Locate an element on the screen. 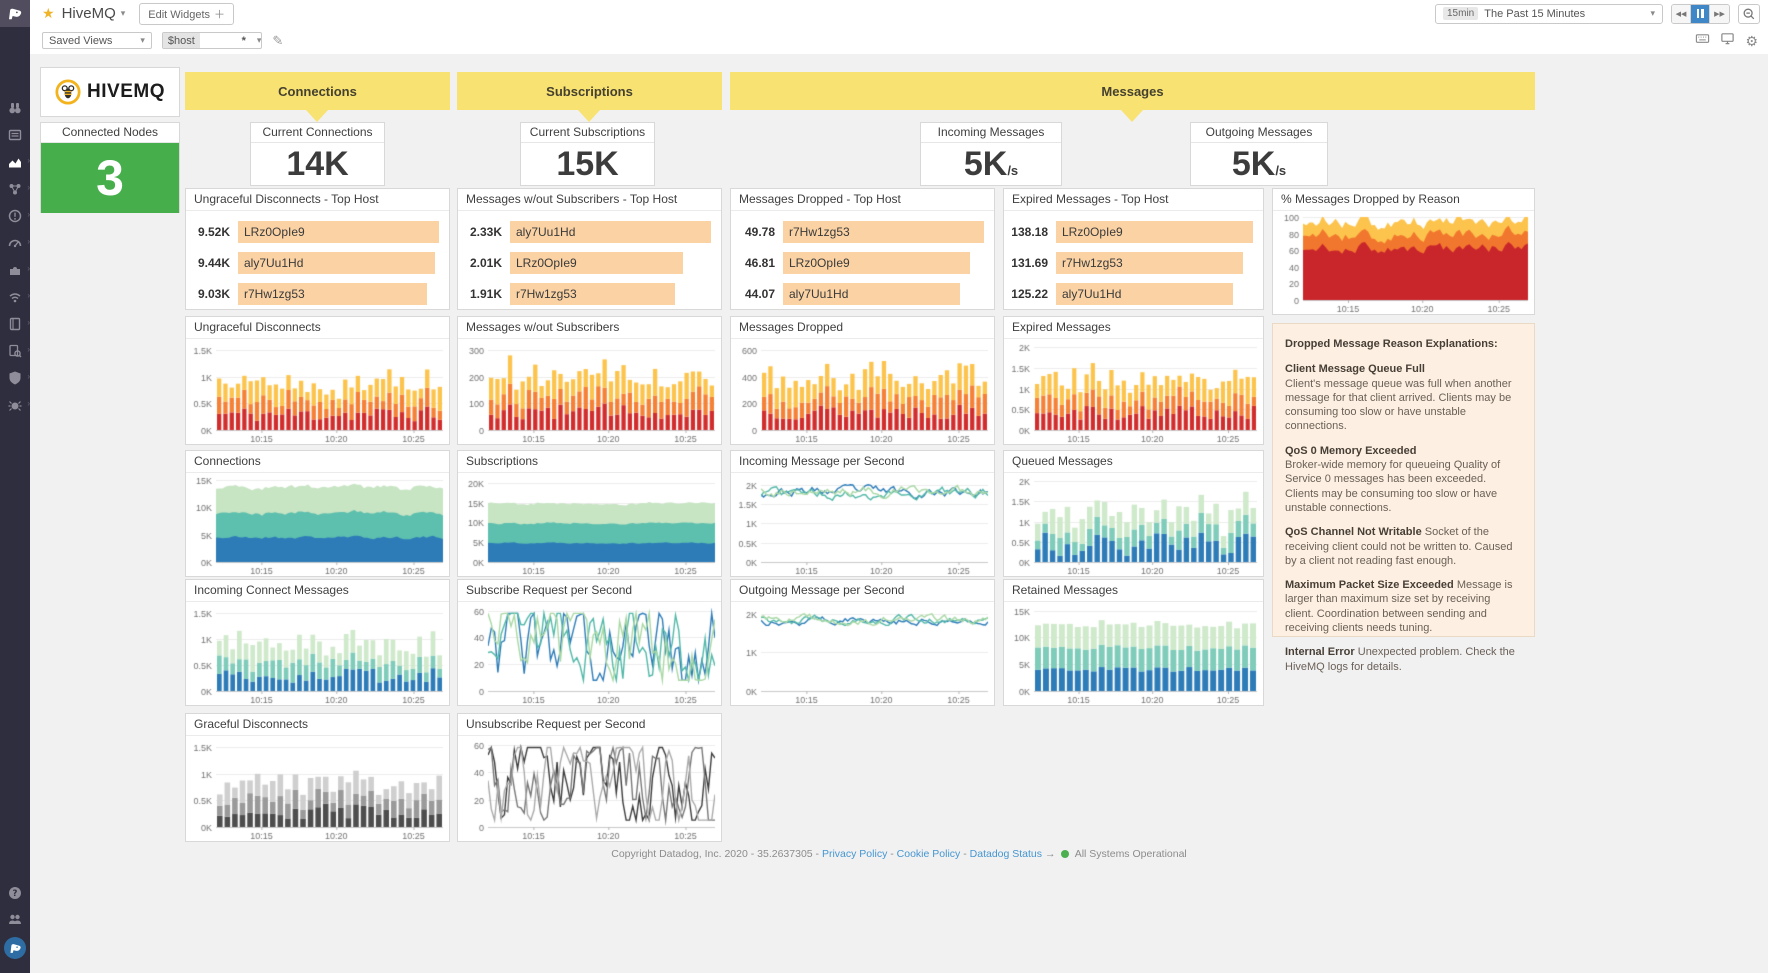 This screenshot has height=973, width=1768. widget-title: Graceful Disconnects is located at coordinates (317, 725).